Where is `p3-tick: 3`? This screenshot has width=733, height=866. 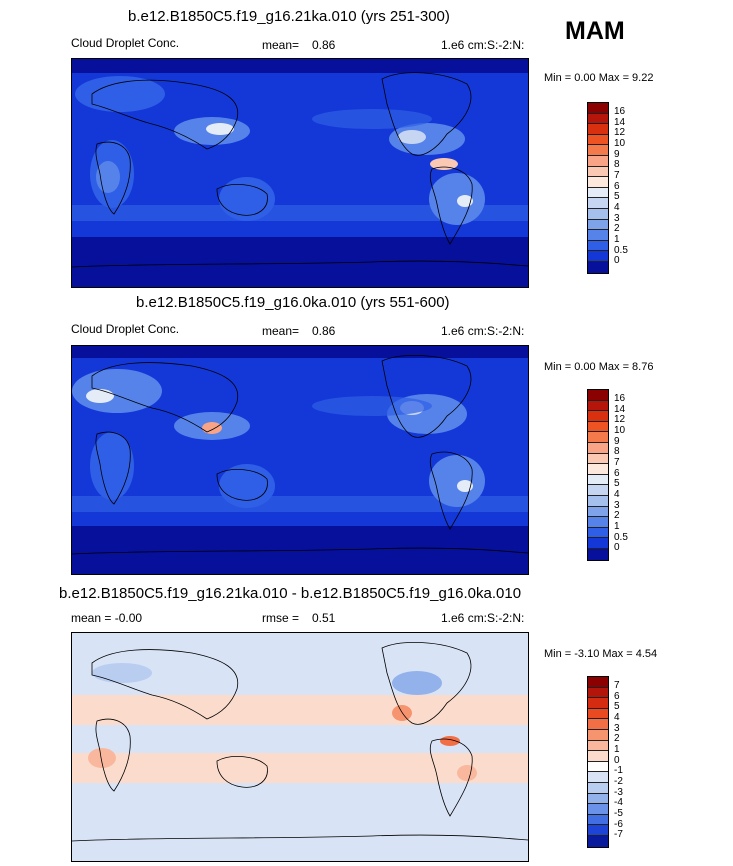 p3-tick: 3 is located at coordinates (617, 728).